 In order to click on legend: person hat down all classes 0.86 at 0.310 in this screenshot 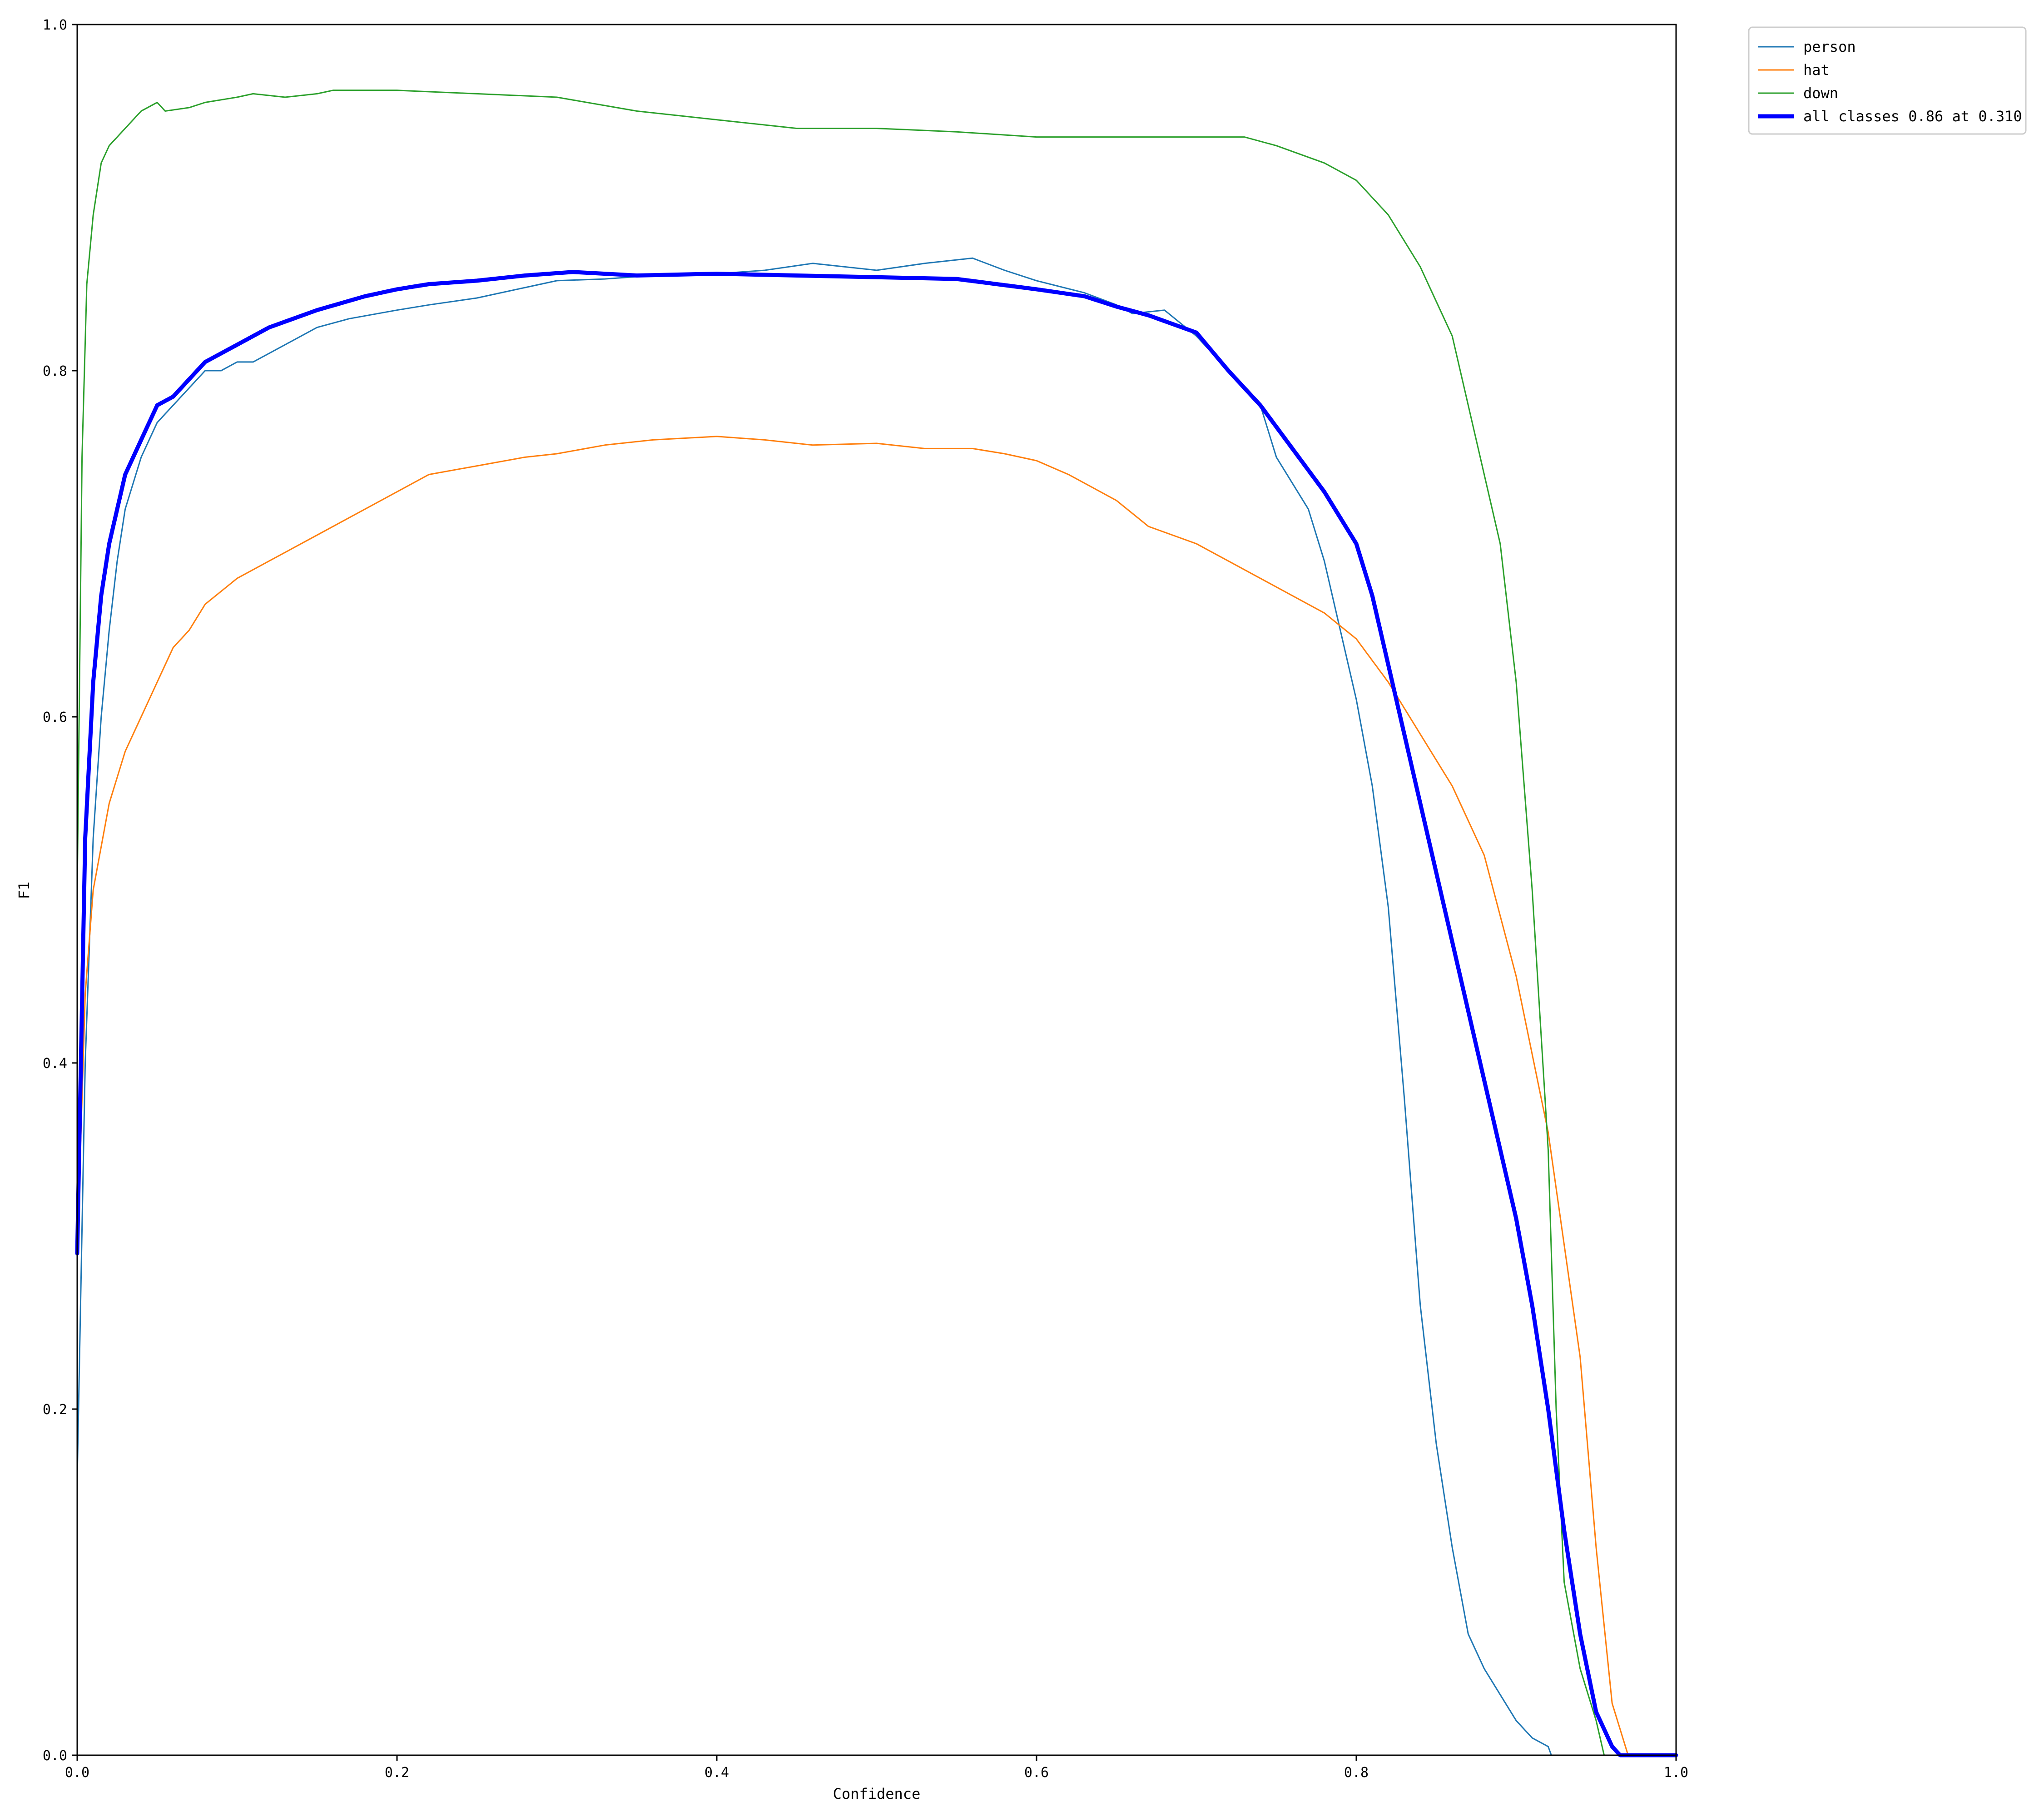, I will do `click(1887, 80)`.